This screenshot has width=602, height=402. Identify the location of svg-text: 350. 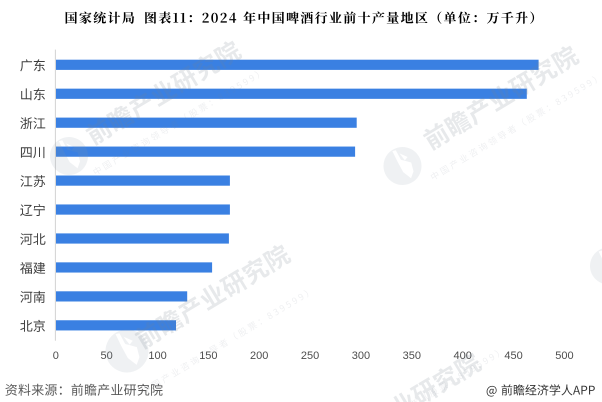
(412, 356).